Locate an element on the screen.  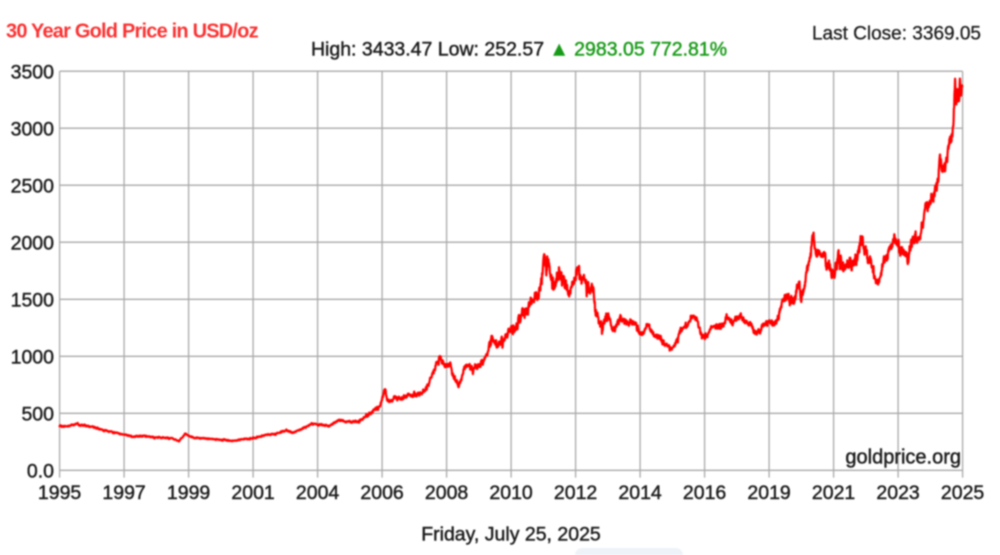
svg-text: goldprice.org is located at coordinates (903, 458).